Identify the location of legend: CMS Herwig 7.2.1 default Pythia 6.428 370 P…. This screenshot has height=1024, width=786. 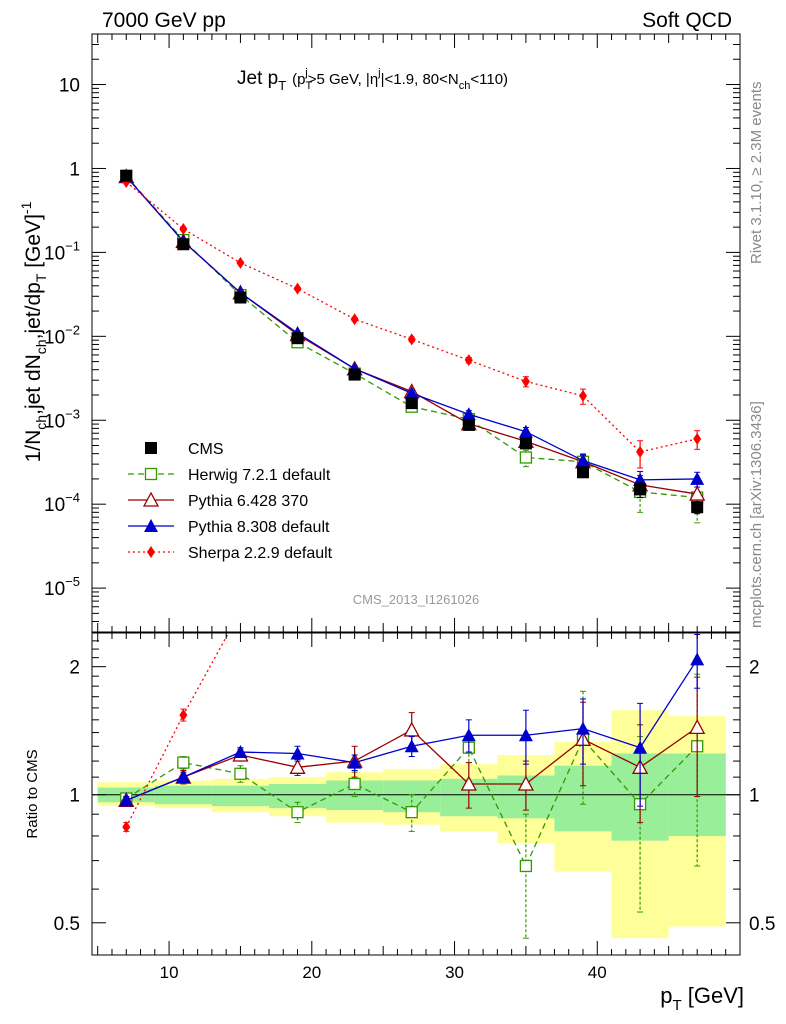
(230, 501).